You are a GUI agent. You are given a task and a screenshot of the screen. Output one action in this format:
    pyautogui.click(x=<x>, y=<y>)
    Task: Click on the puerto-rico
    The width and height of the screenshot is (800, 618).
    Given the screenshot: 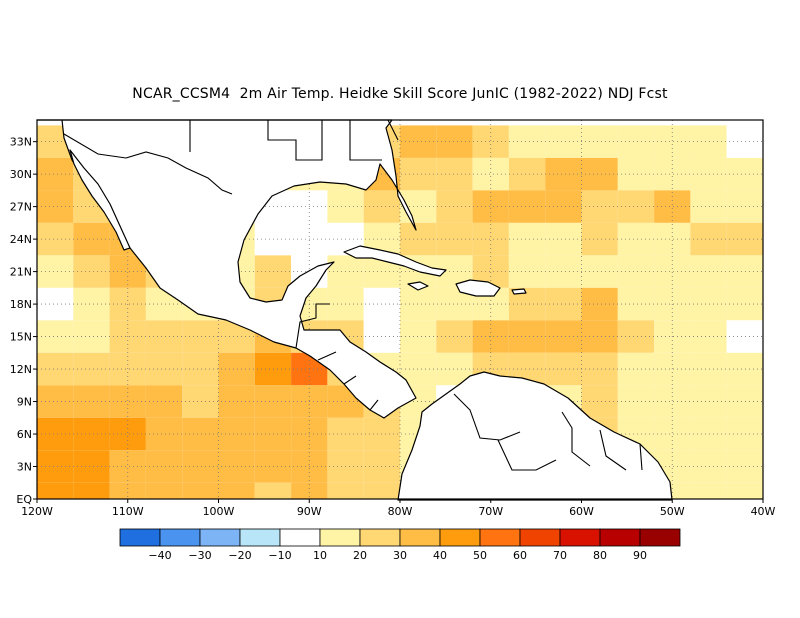 What is the action you would take?
    pyautogui.click(x=519, y=291)
    